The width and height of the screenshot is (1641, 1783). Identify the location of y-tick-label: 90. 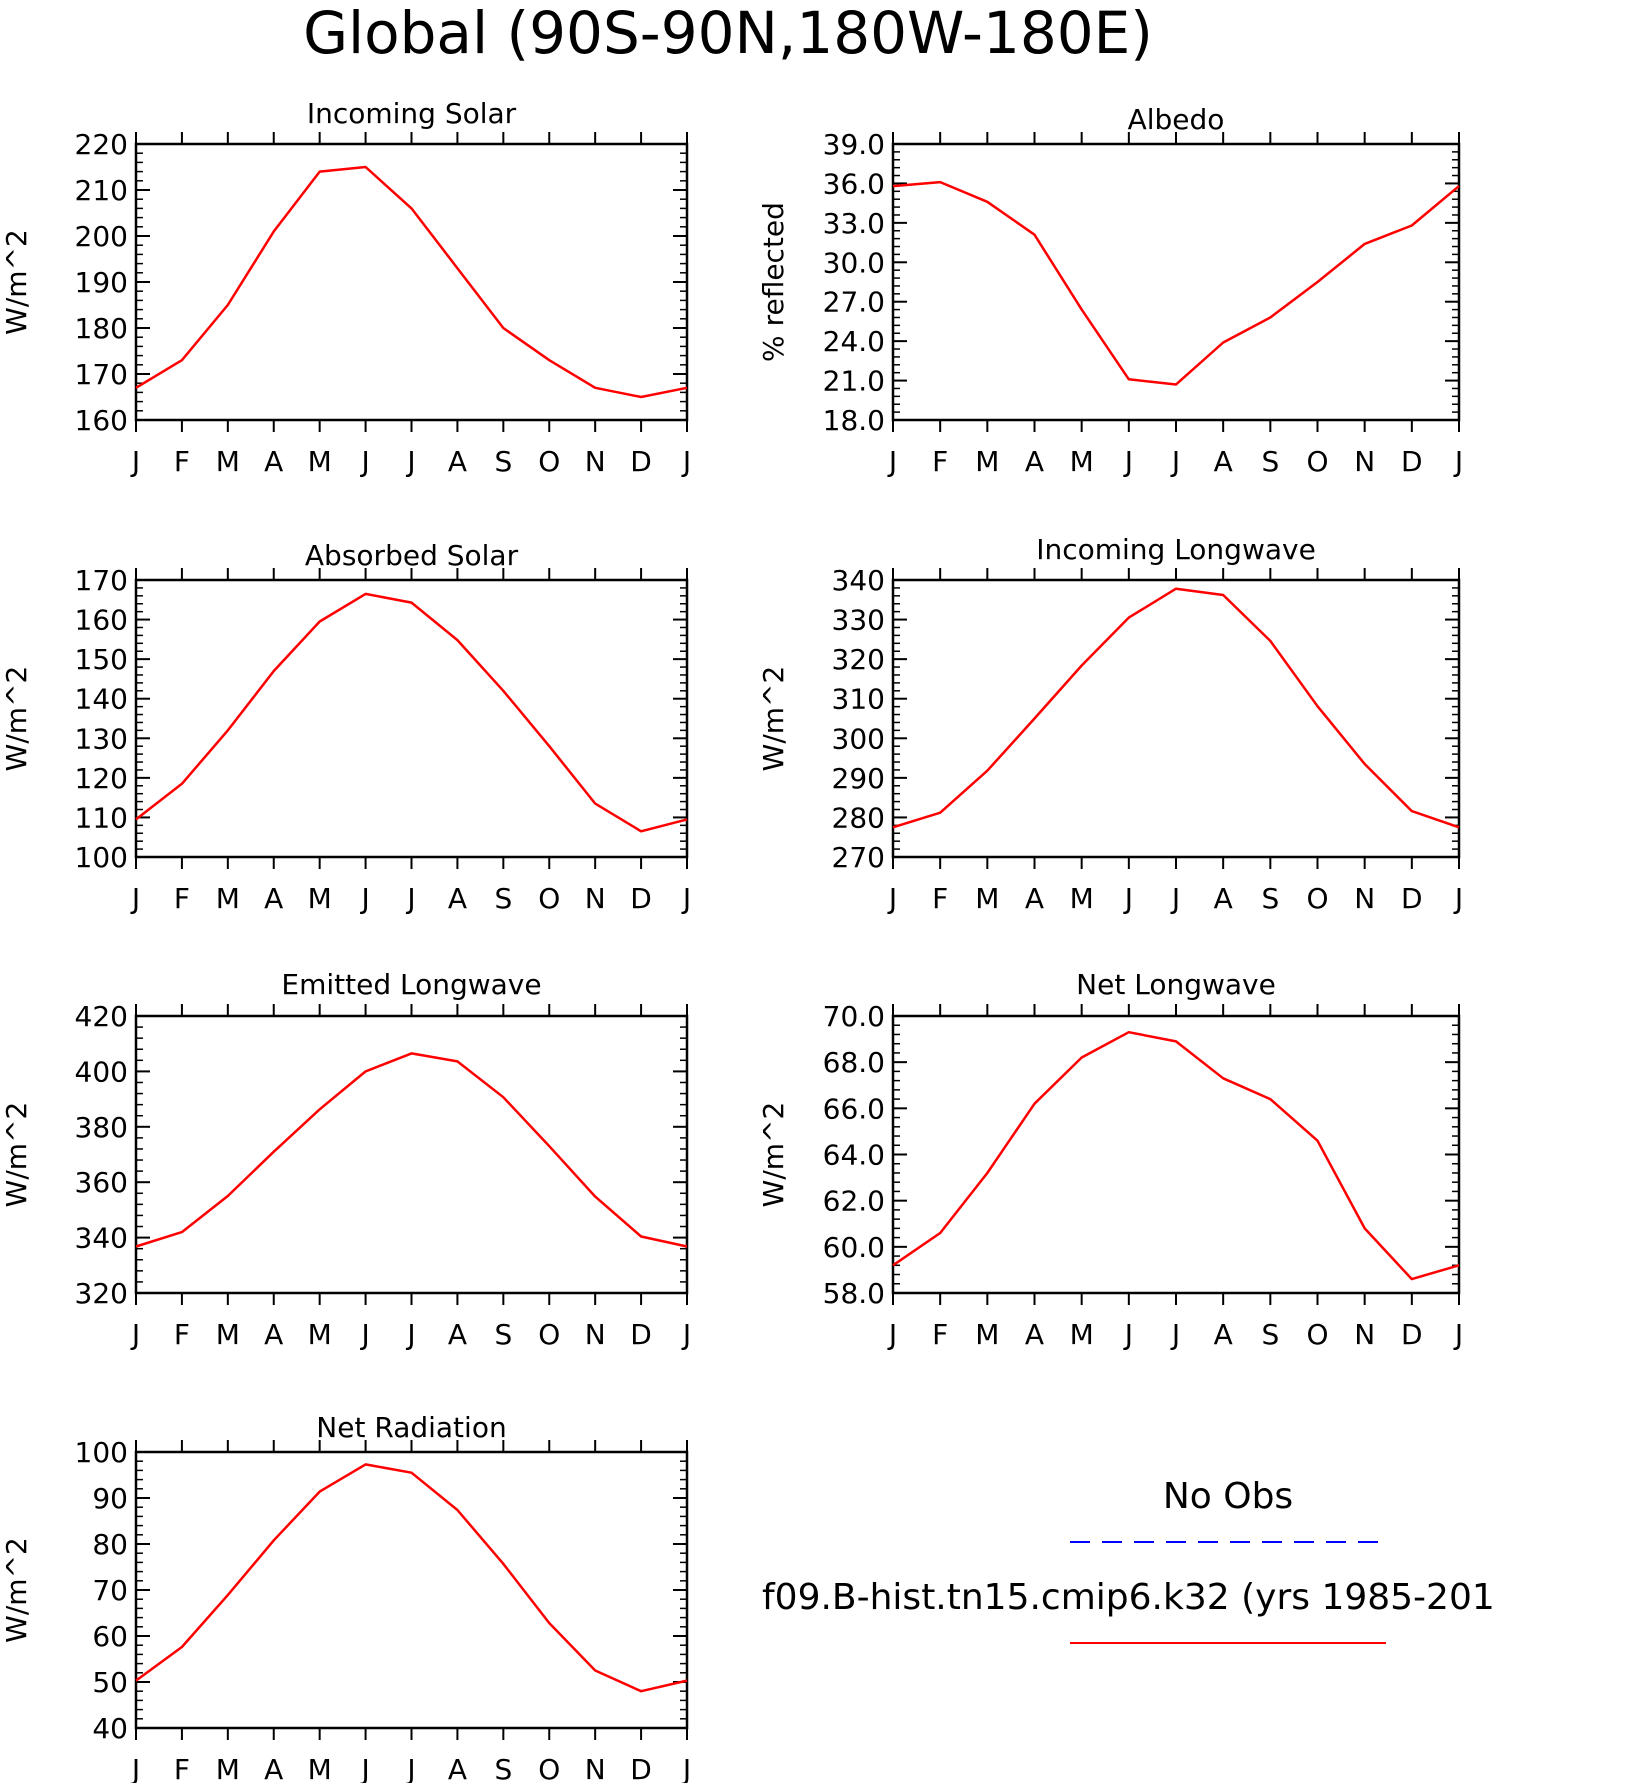
(110, 1498).